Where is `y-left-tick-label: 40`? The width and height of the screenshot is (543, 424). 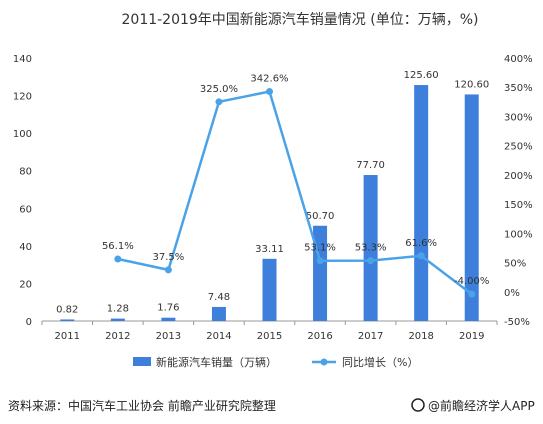 y-left-tick-label: 40 is located at coordinates (25, 247).